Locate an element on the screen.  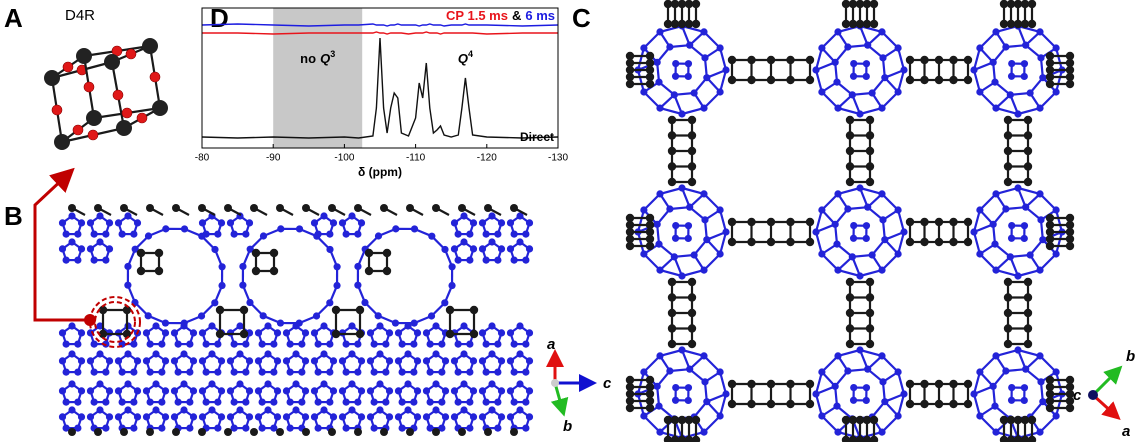
x-tick-label: -110 is located at coordinates (416, 158).